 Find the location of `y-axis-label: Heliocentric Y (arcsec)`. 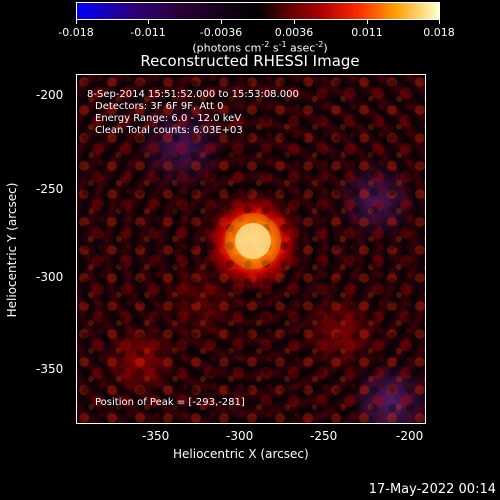

y-axis-label: Heliocentric Y (arcsec) is located at coordinates (12, 250).